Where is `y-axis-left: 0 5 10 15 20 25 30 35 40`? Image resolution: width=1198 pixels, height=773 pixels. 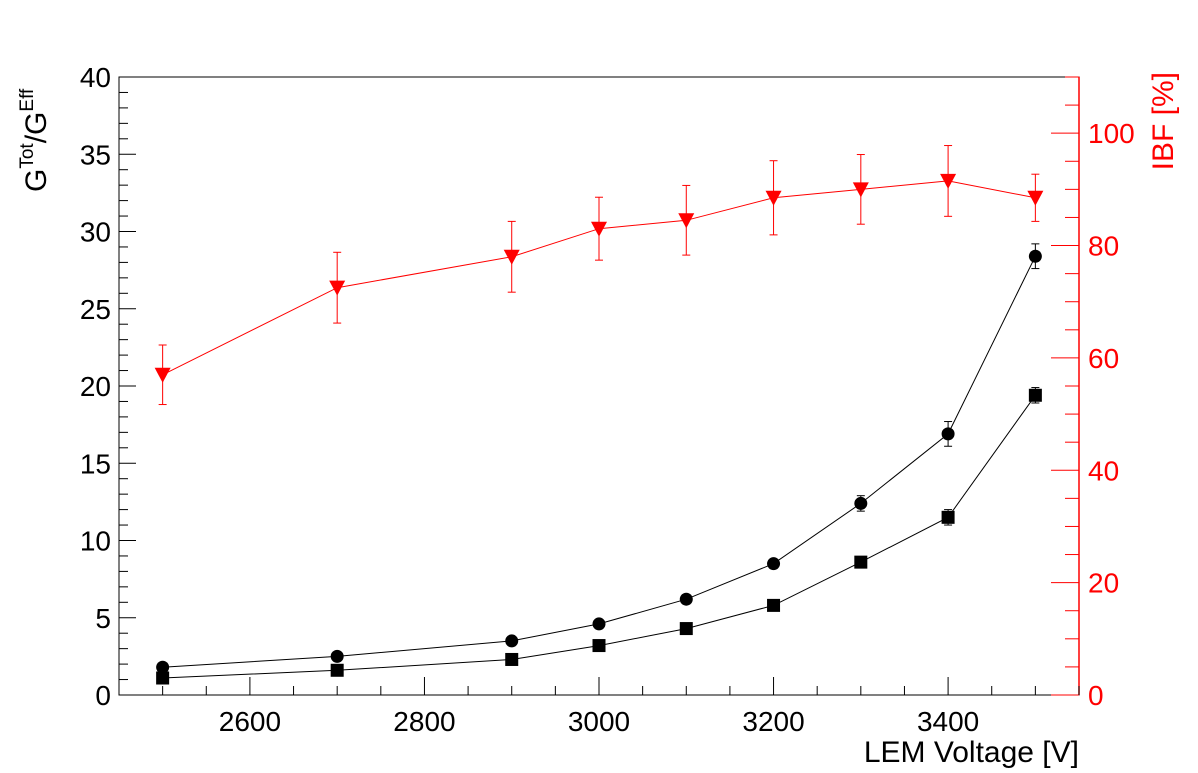
y-axis-left: 0 5 10 15 20 25 30 35 40 is located at coordinates (108, 386).